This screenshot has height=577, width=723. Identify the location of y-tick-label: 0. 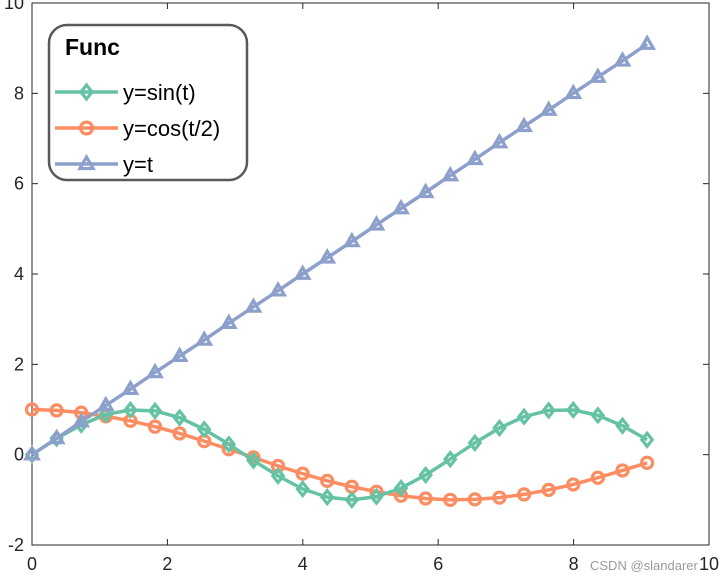
(19, 455).